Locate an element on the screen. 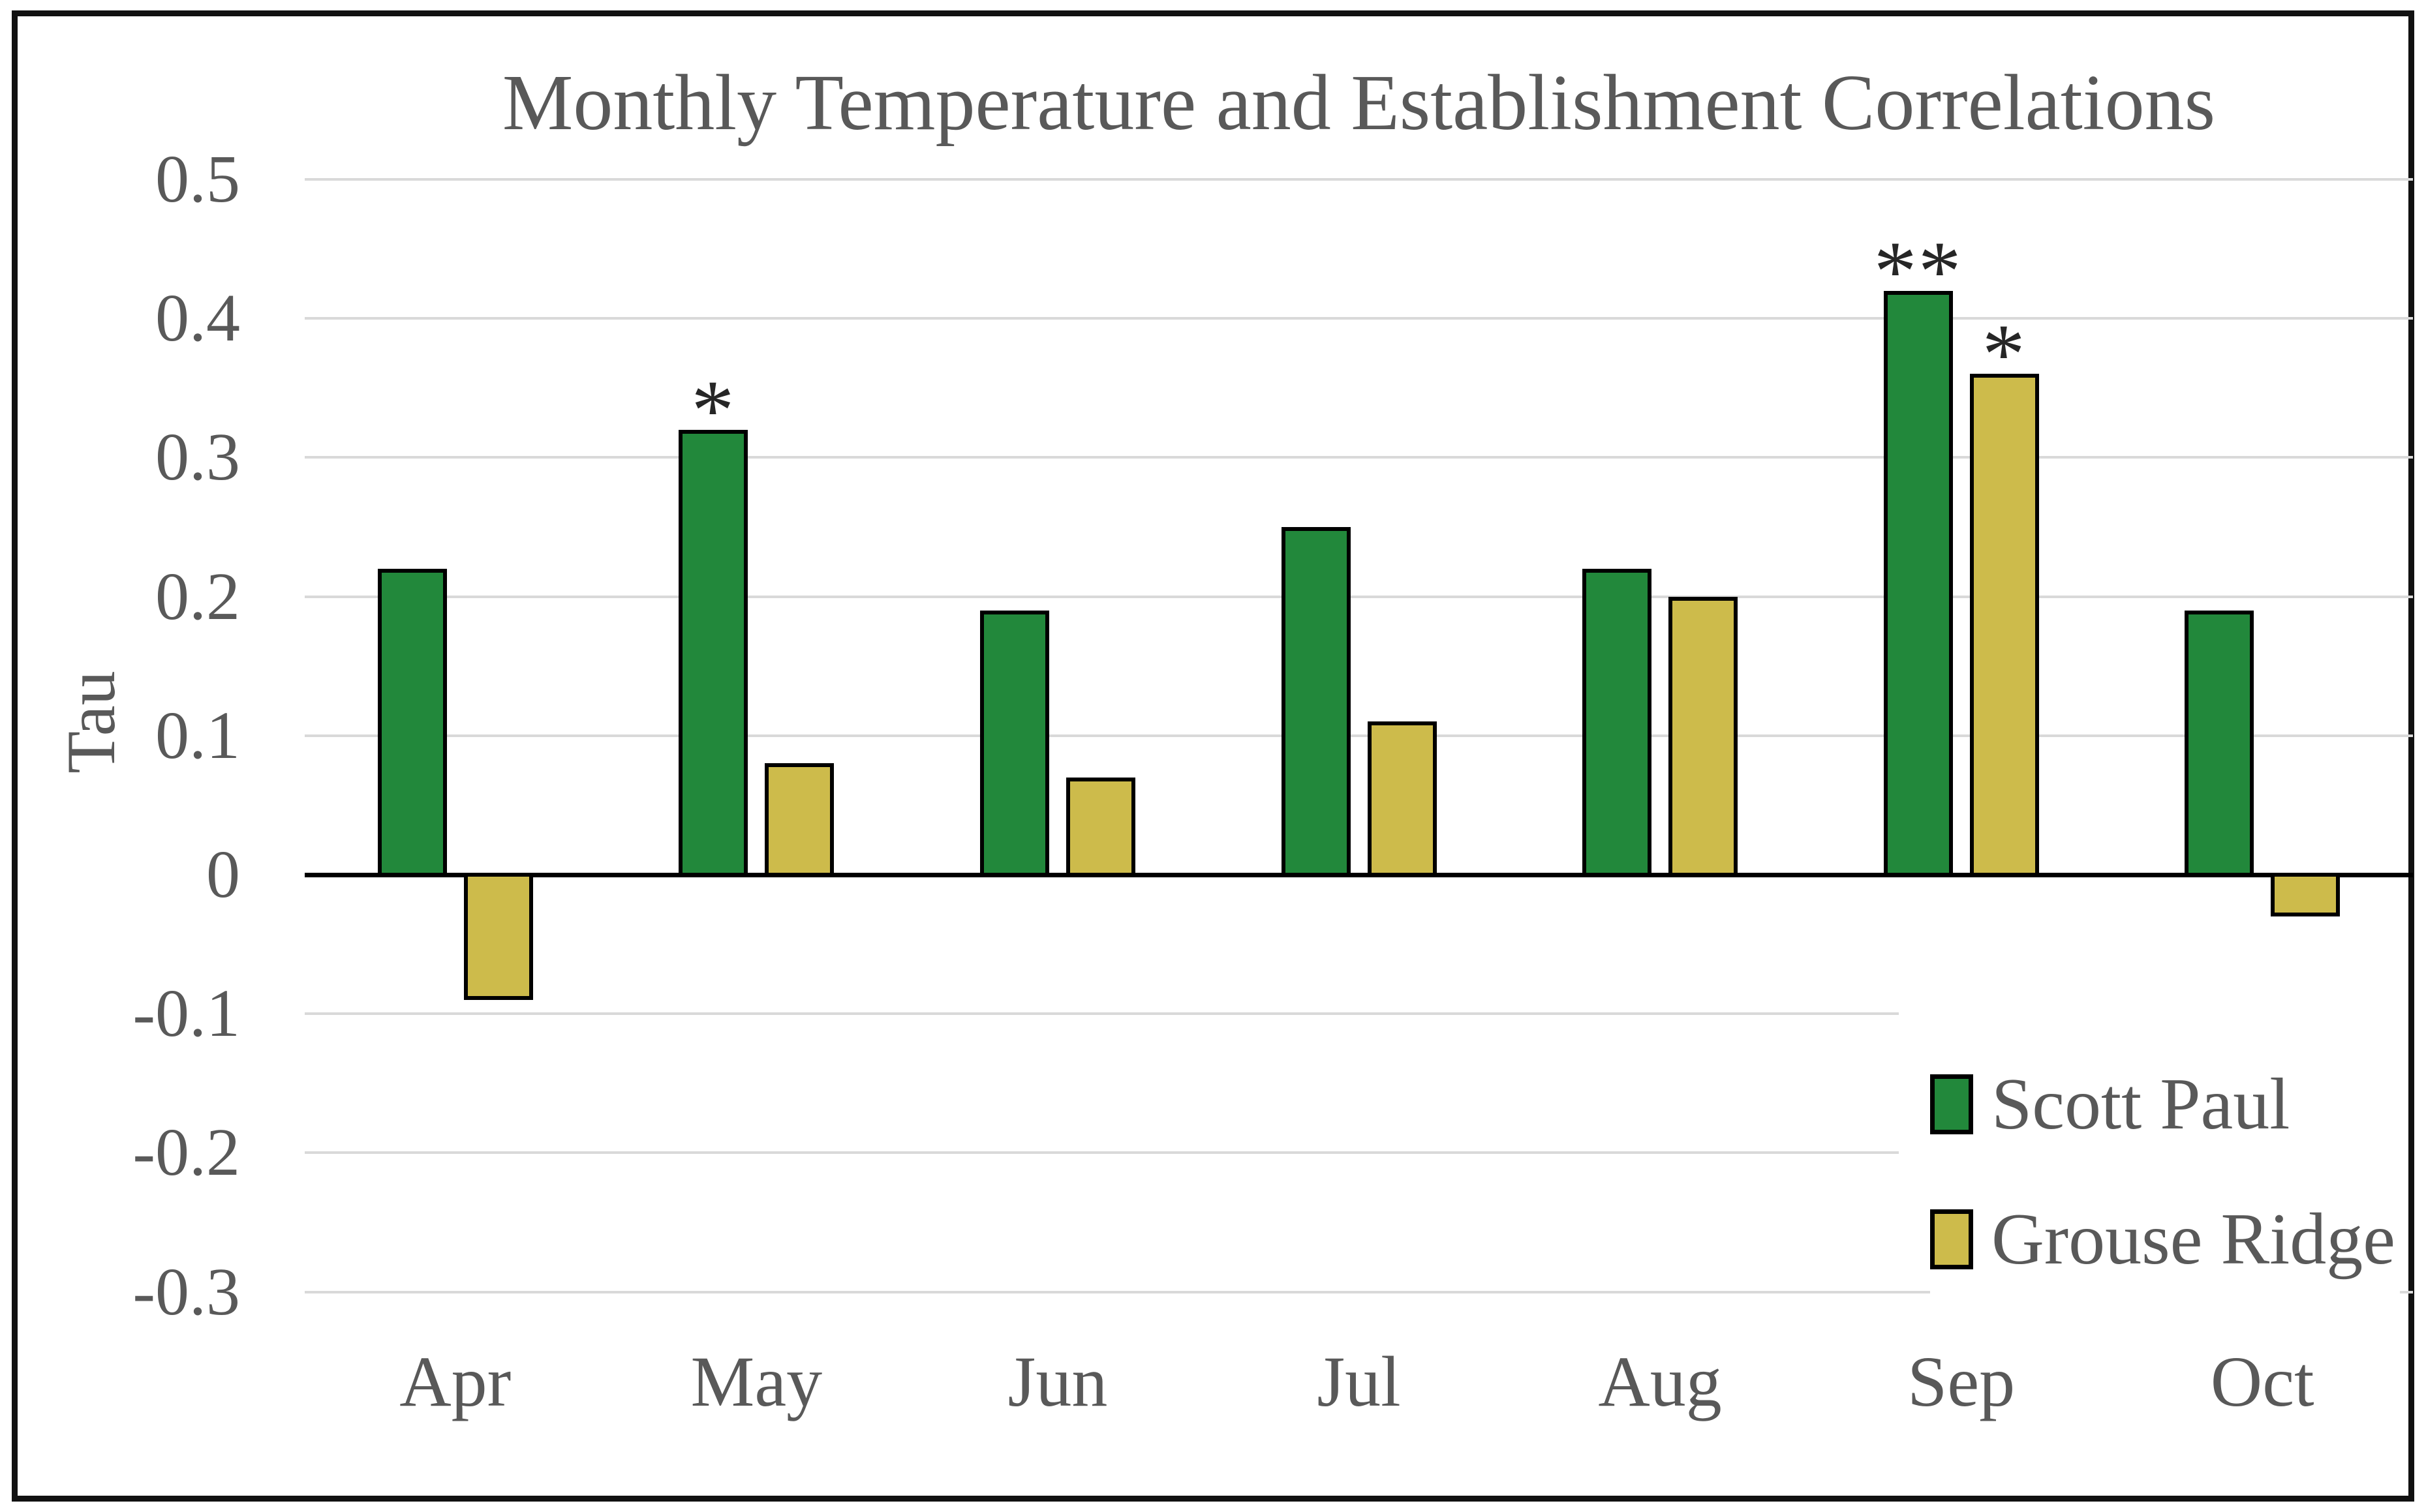 The image size is (2426, 1512). legend-item-grouse-ridge: Grouse Ridge is located at coordinates (2162, 1239).